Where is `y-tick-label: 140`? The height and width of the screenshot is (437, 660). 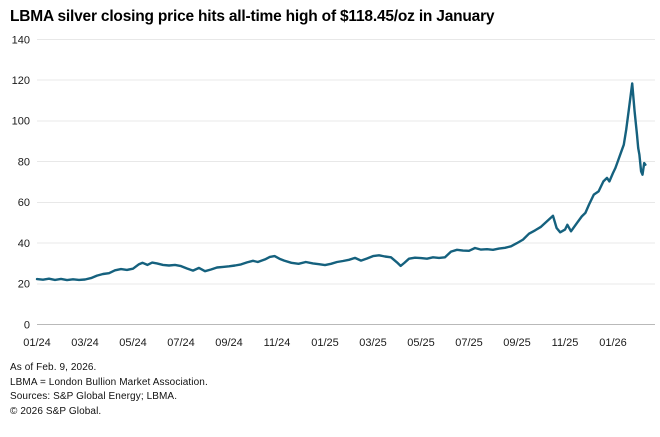 y-tick-label: 140 is located at coordinates (21, 41).